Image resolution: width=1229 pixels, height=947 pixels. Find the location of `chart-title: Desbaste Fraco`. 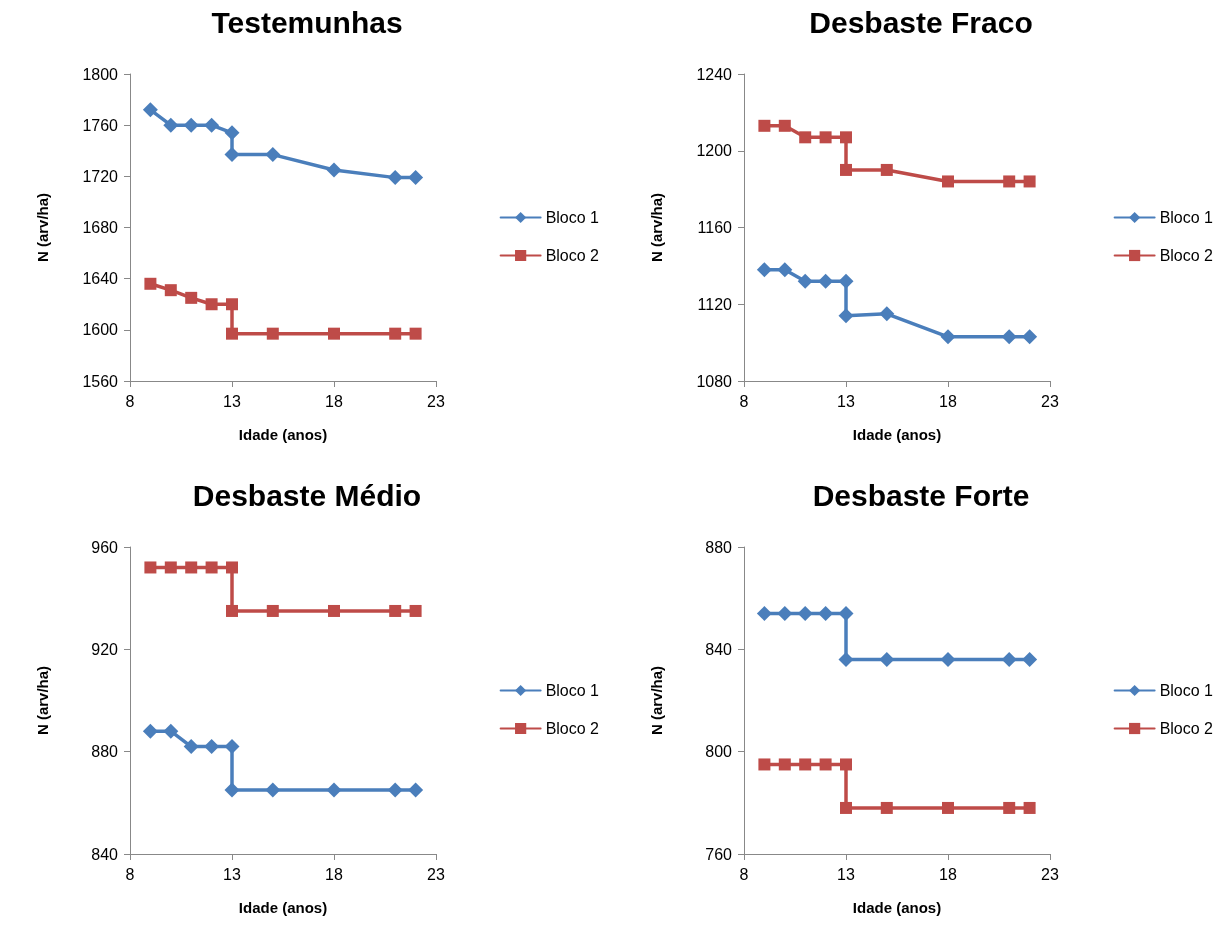

chart-title: Desbaste Fraco is located at coordinates (921, 22).